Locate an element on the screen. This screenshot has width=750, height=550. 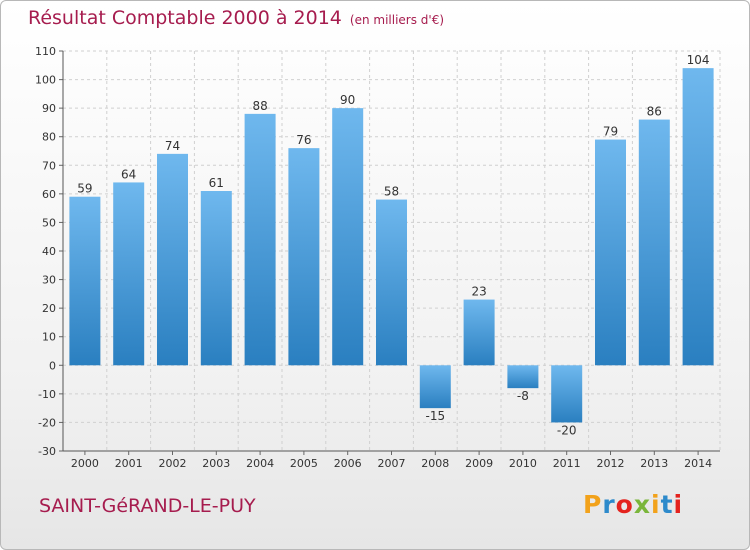
y-tick-label: 70 is located at coordinates (49, 165).